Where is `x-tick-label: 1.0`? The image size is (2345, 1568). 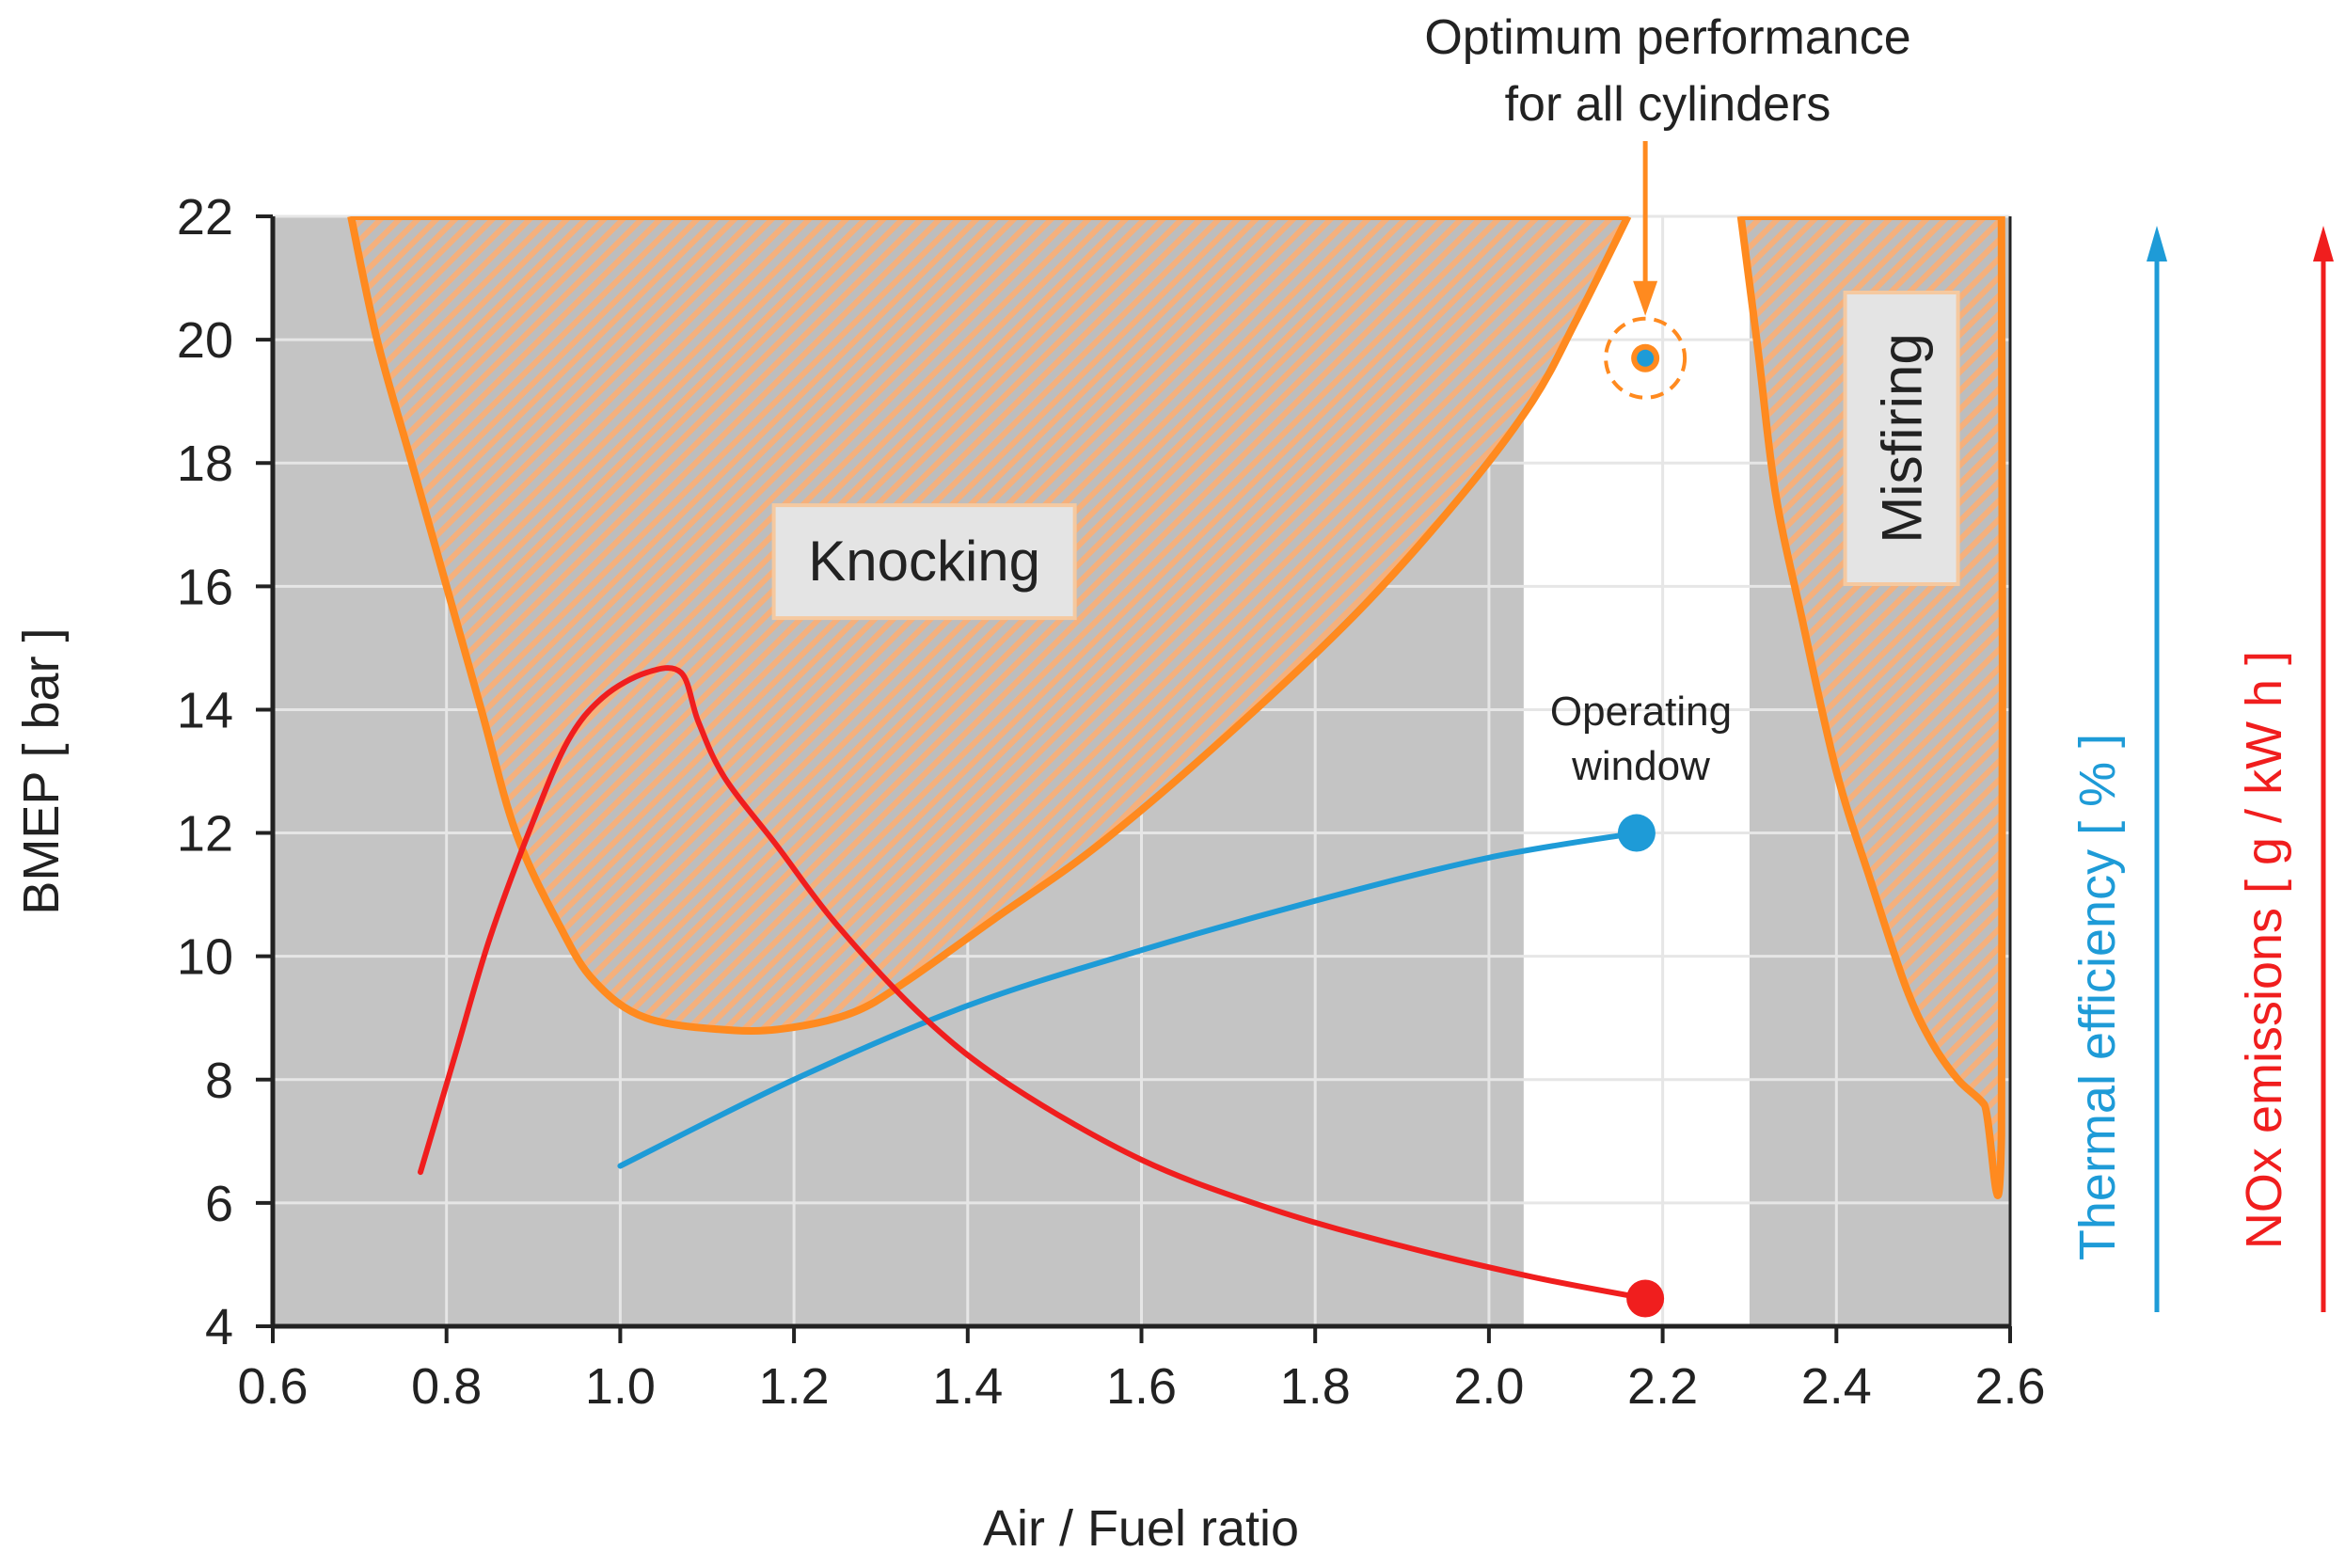 x-tick-label: 1.0 is located at coordinates (621, 1386).